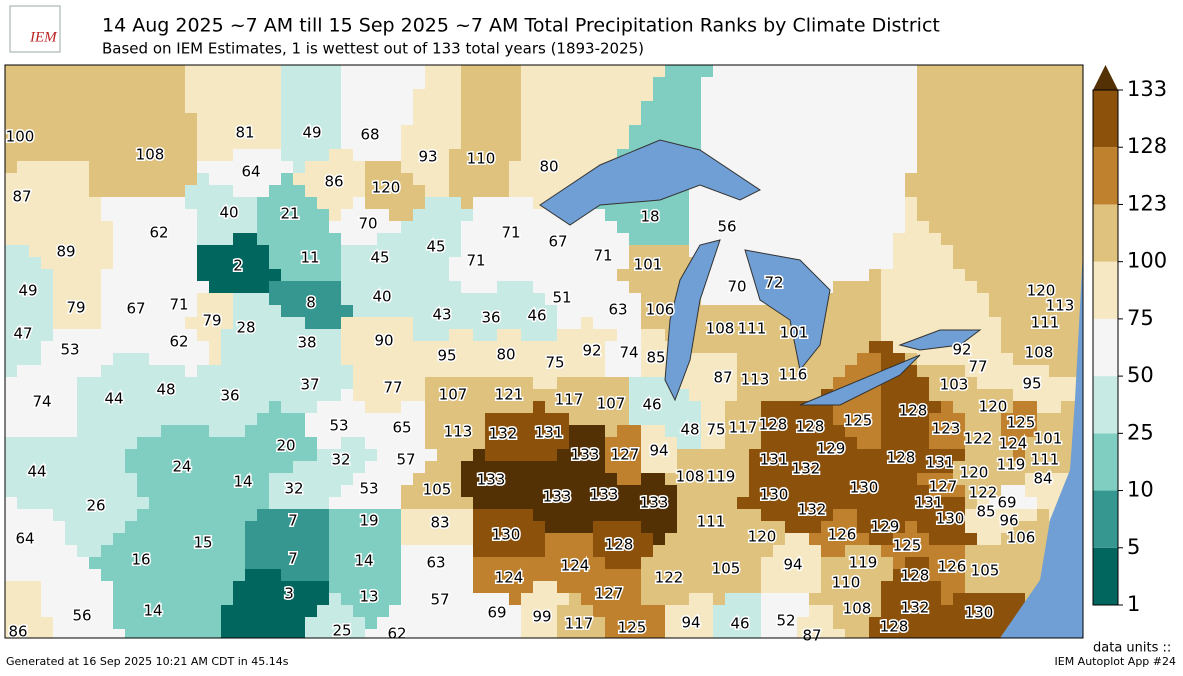  What do you see at coordinates (293, 559) in the screenshot?
I see `district-label: 7` at bounding box center [293, 559].